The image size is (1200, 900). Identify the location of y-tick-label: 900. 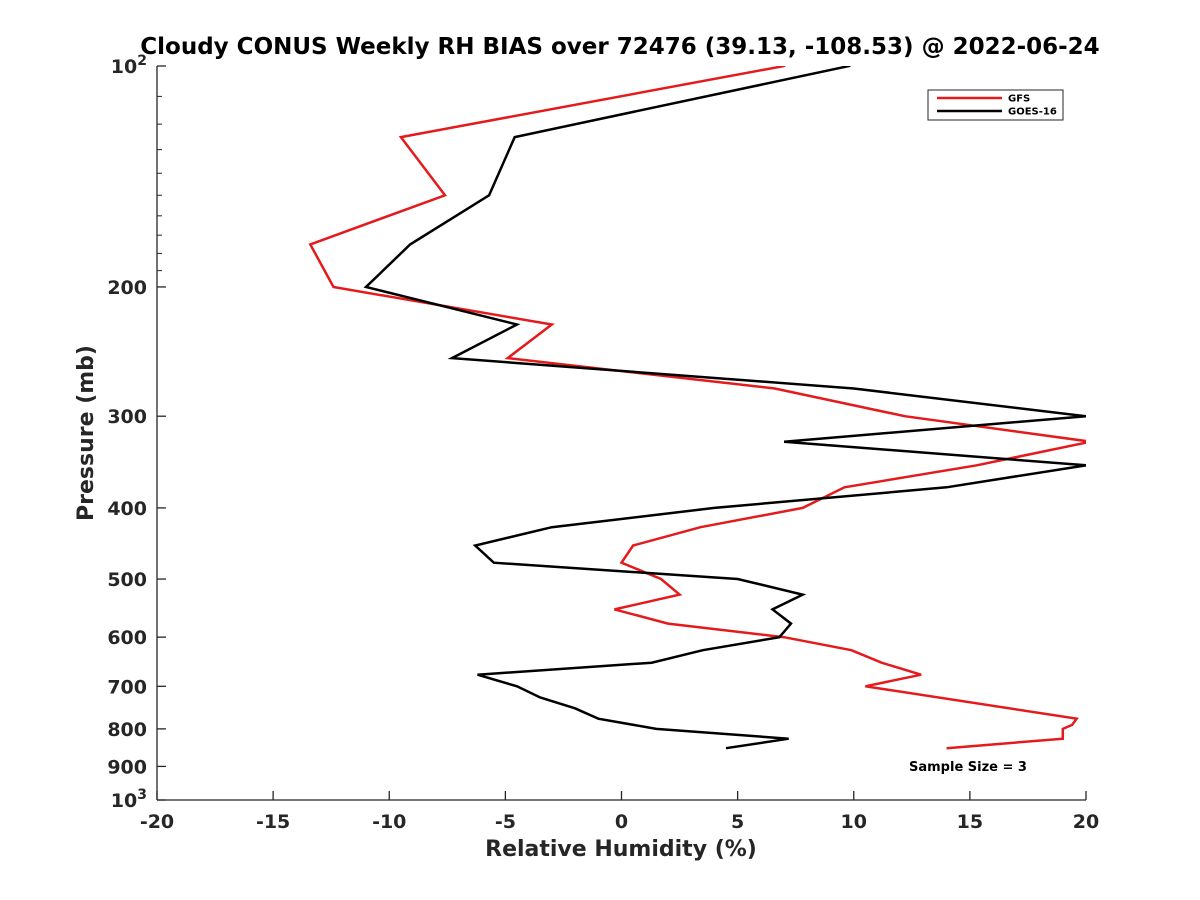
(127, 767).